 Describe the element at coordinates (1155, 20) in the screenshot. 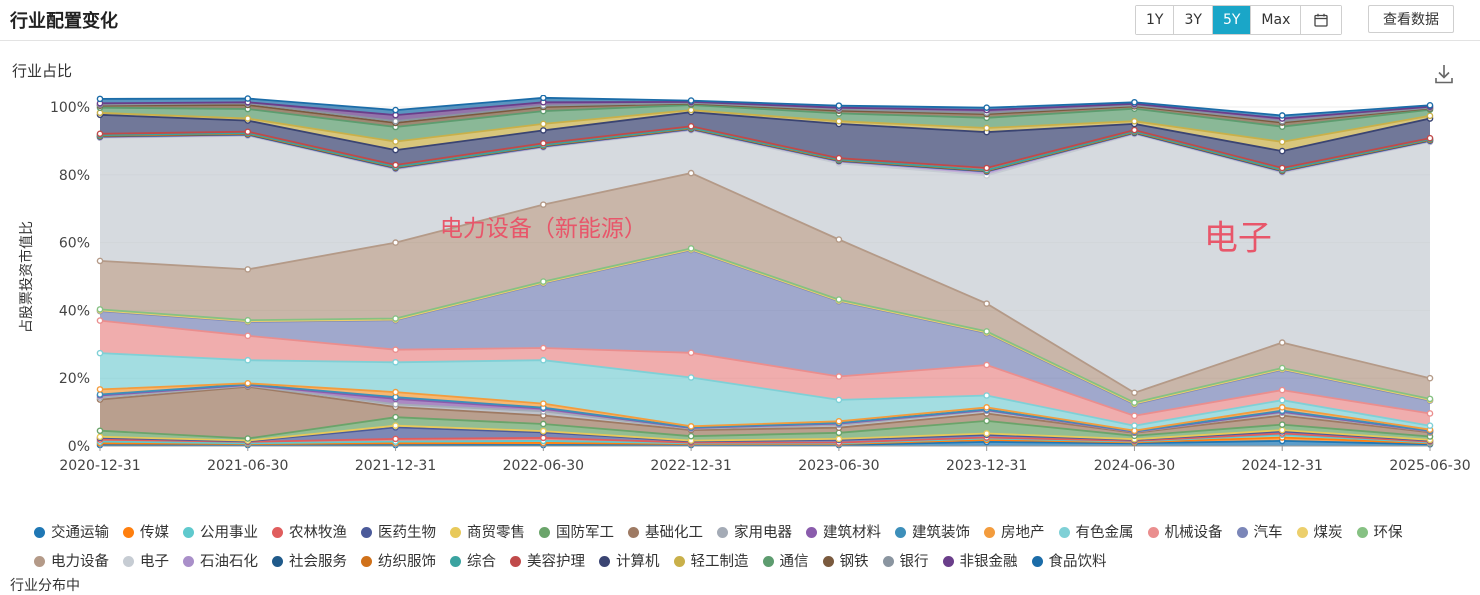

I see `range-1y-button: 1Y` at that location.